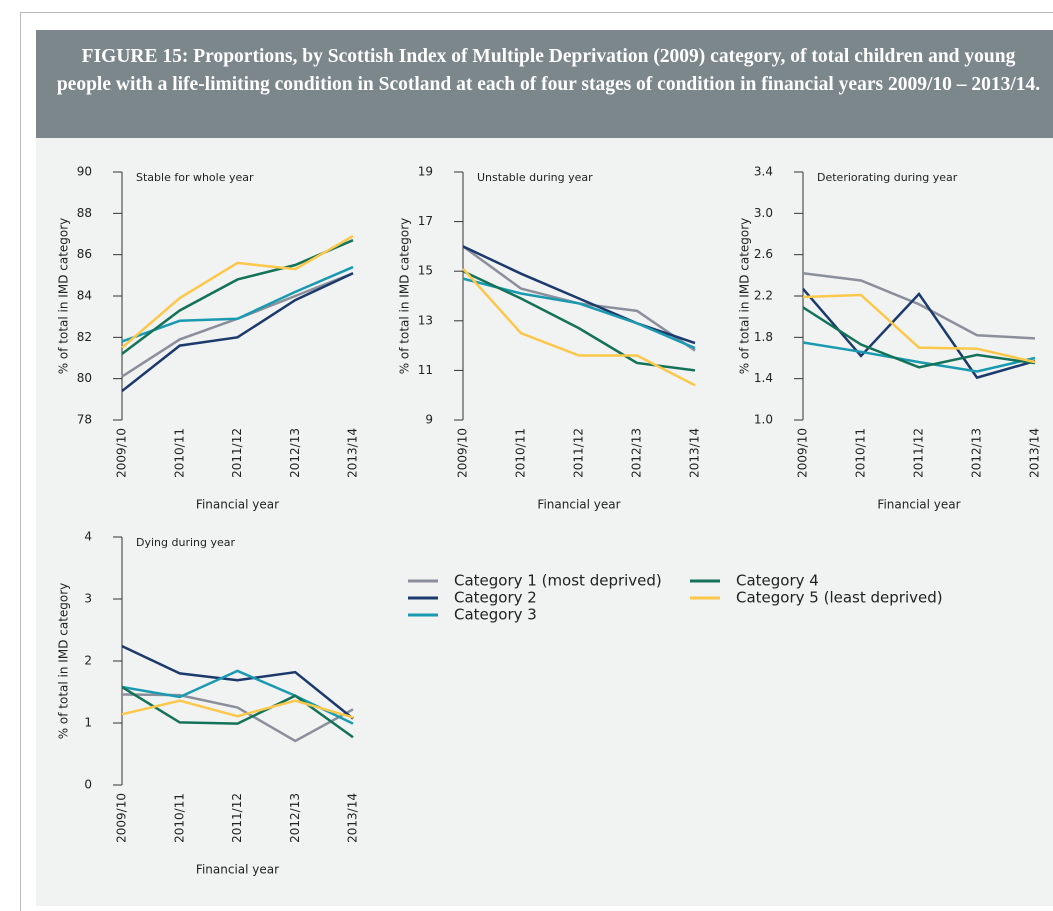 The width and height of the screenshot is (1053, 911). What do you see at coordinates (88, 785) in the screenshot?
I see `y-tick-label: 0` at bounding box center [88, 785].